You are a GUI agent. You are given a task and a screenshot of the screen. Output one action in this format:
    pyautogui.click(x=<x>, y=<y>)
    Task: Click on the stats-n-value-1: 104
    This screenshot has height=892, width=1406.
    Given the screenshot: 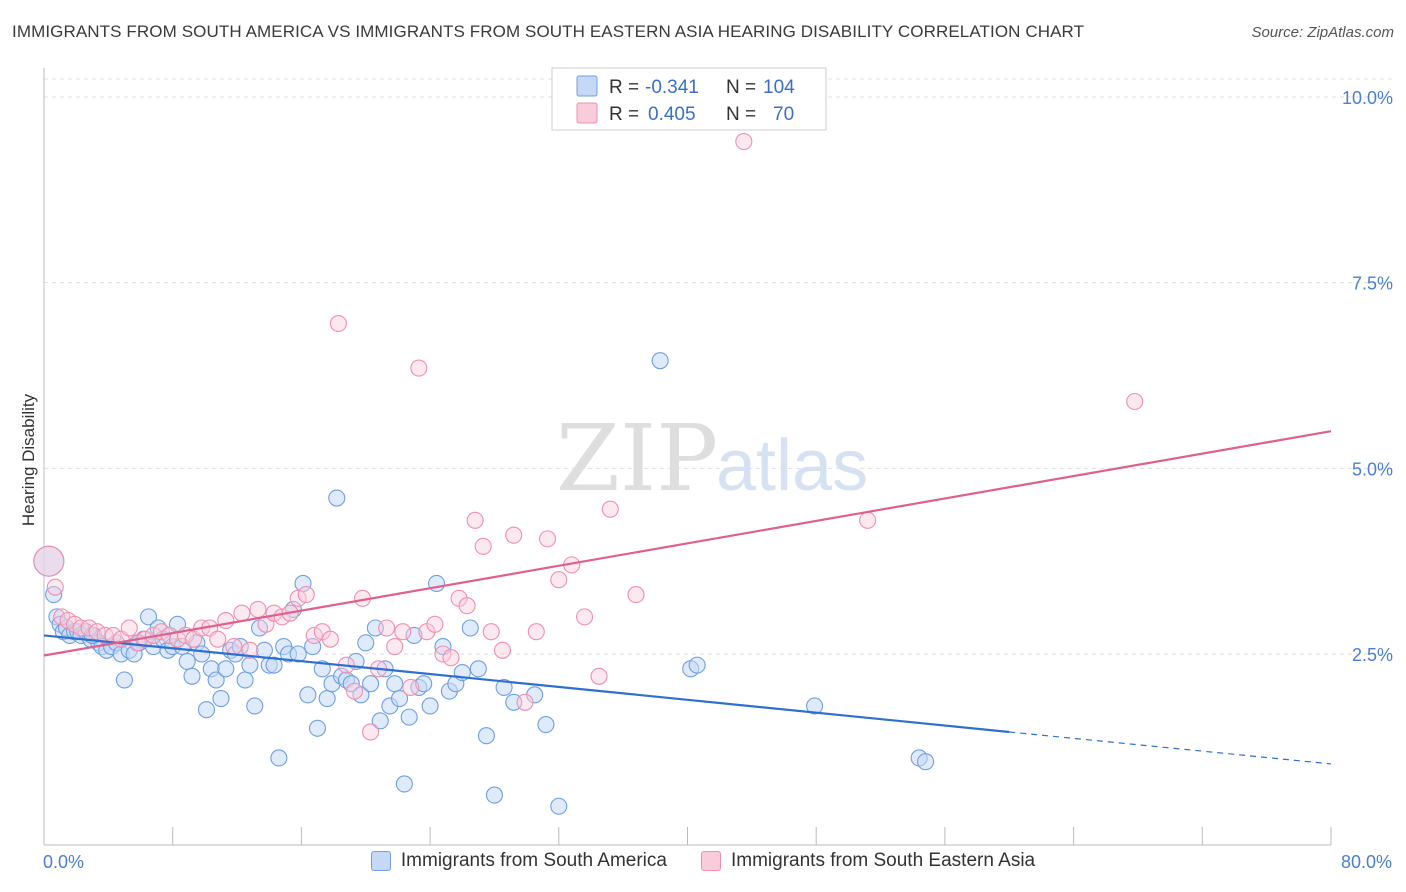 What is the action you would take?
    pyautogui.click(x=779, y=87)
    